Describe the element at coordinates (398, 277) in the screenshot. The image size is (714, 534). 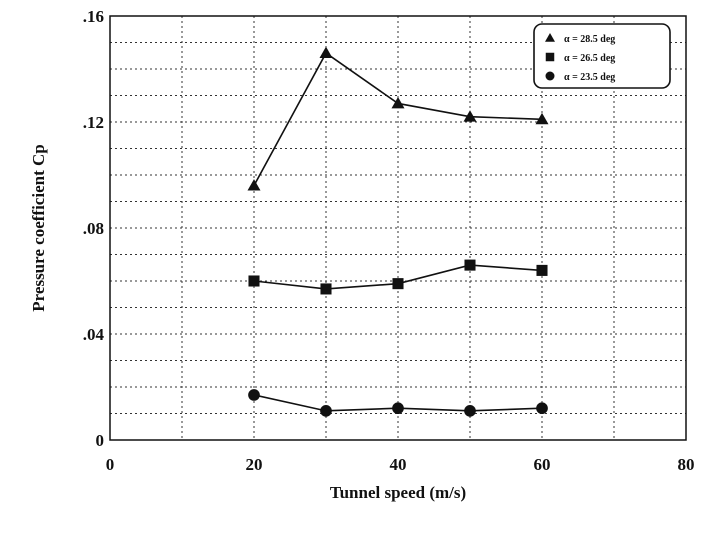
I see `series-square` at that location.